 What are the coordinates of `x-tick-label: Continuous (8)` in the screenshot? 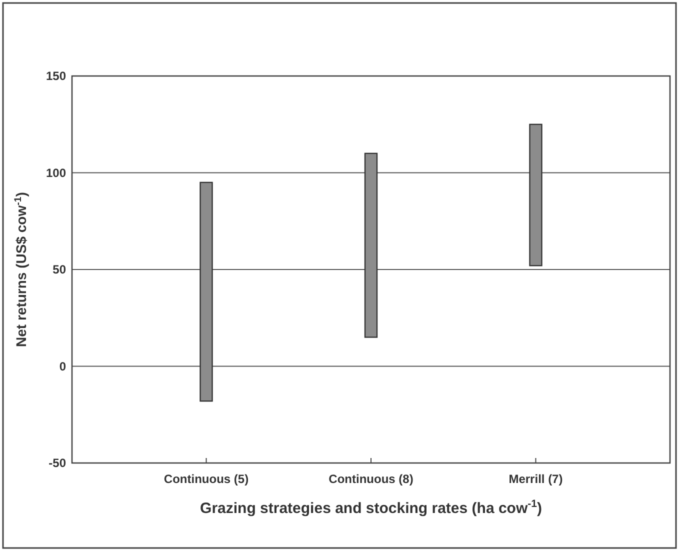 It's located at (371, 479).